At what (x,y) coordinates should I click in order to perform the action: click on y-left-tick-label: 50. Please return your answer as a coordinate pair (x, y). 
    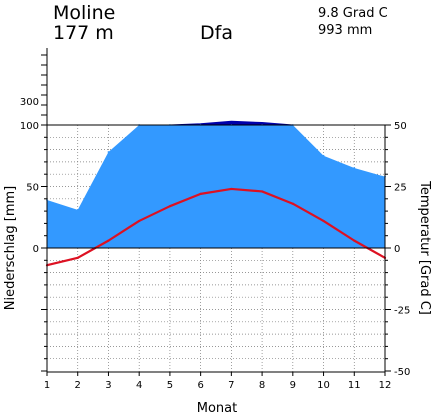
    Looking at the image, I should click on (32, 188).